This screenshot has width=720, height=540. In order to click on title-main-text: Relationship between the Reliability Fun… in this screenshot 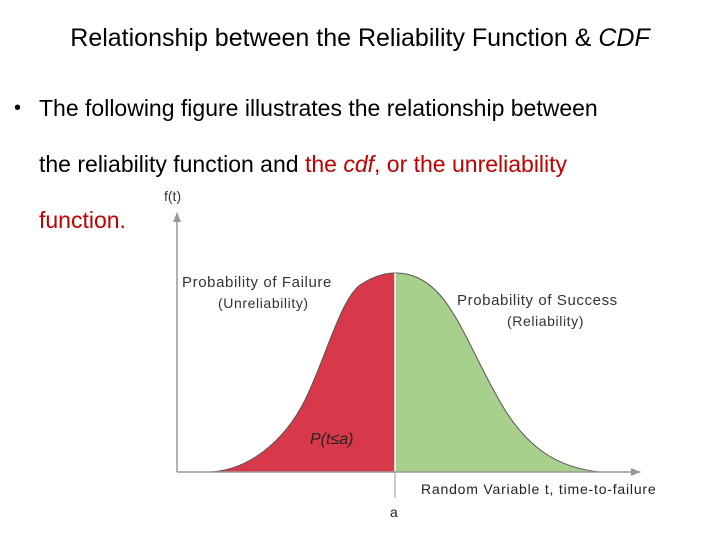, I will do `click(334, 38)`.